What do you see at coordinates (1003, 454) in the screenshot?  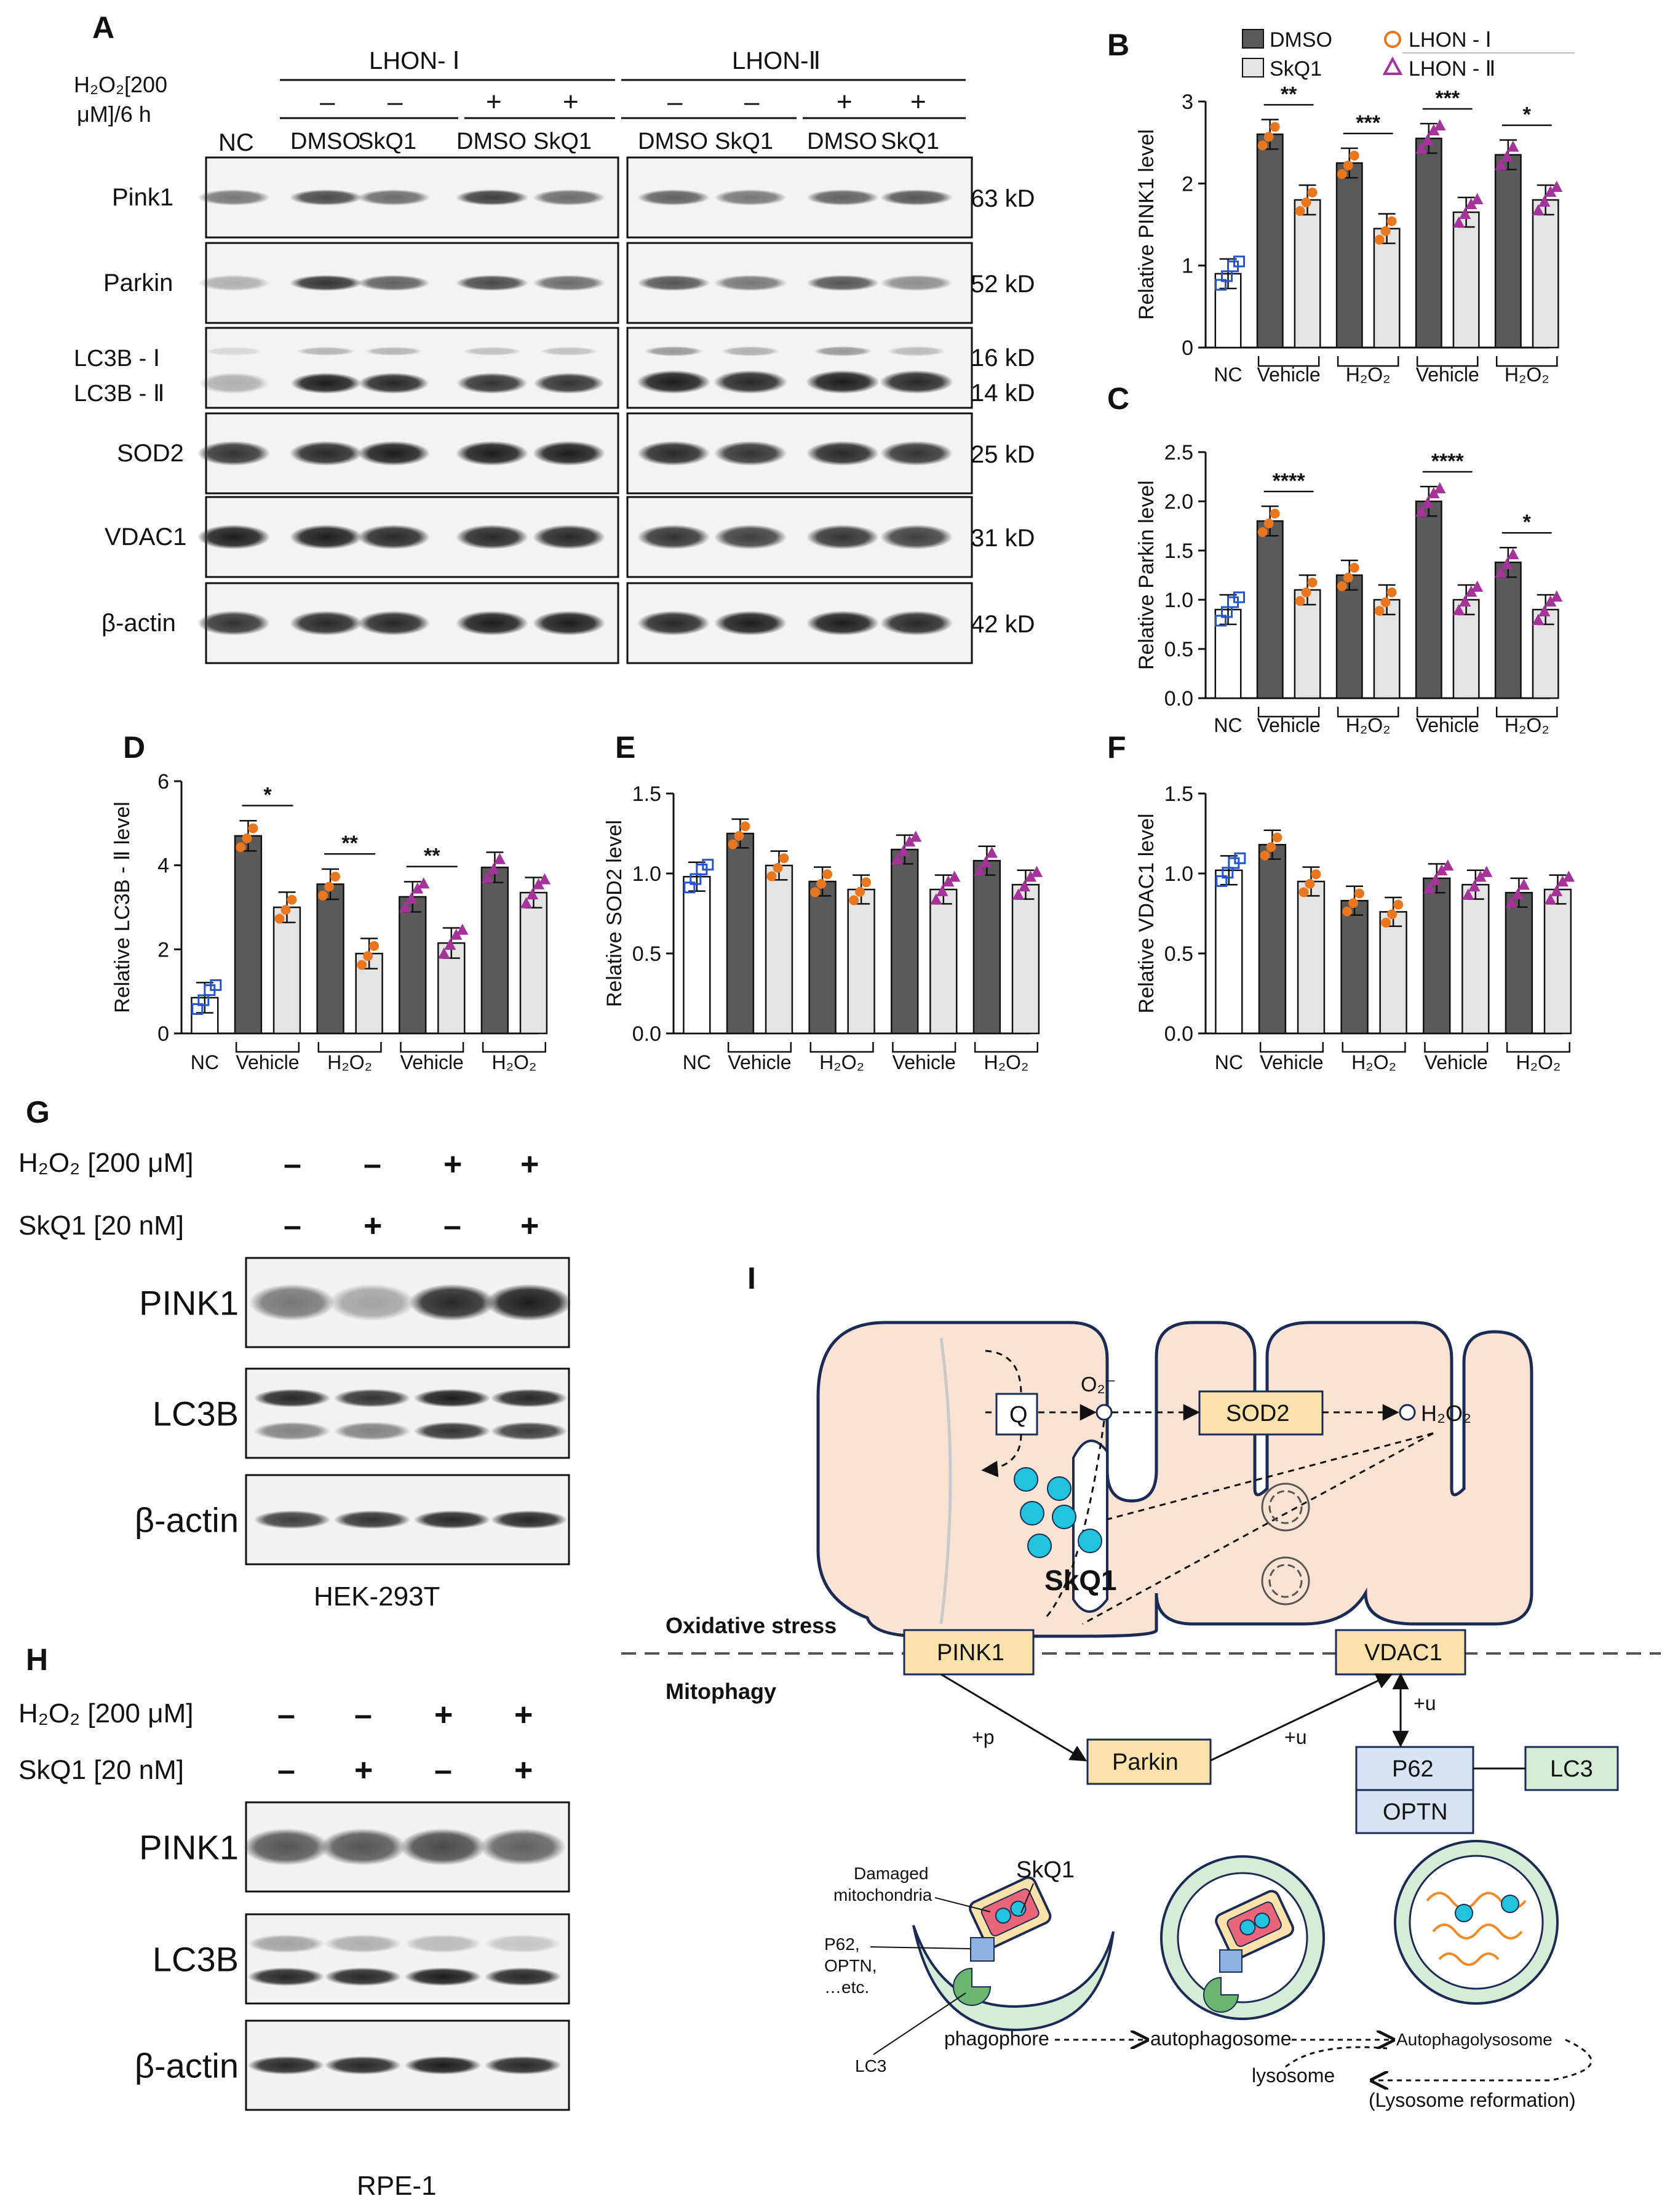 I see `panel-a-kd-label: 25 kD` at bounding box center [1003, 454].